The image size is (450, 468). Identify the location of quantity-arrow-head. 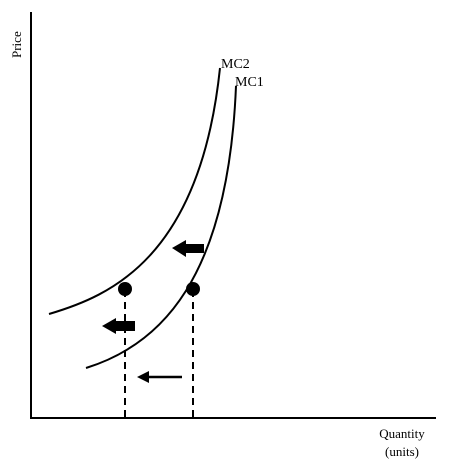
(143, 377).